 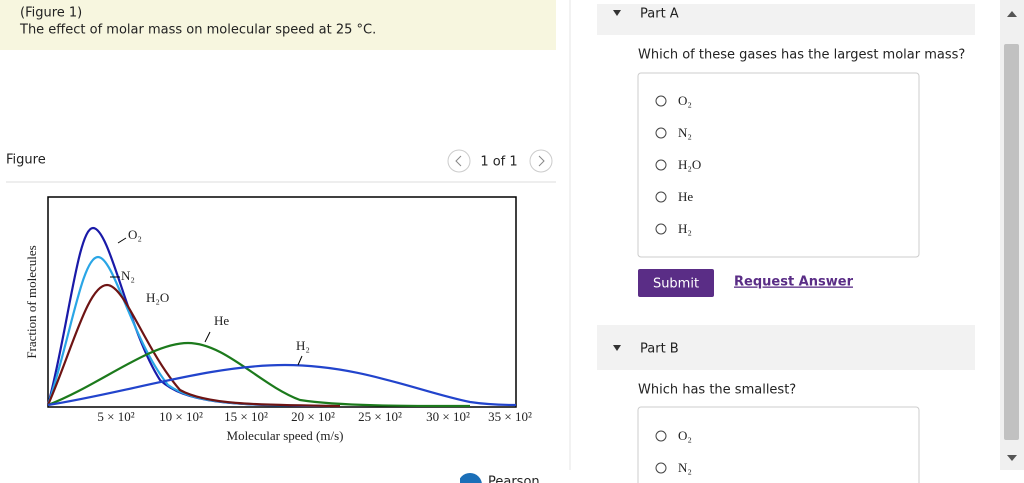 I want to click on caption-box, so click(x=278, y=25).